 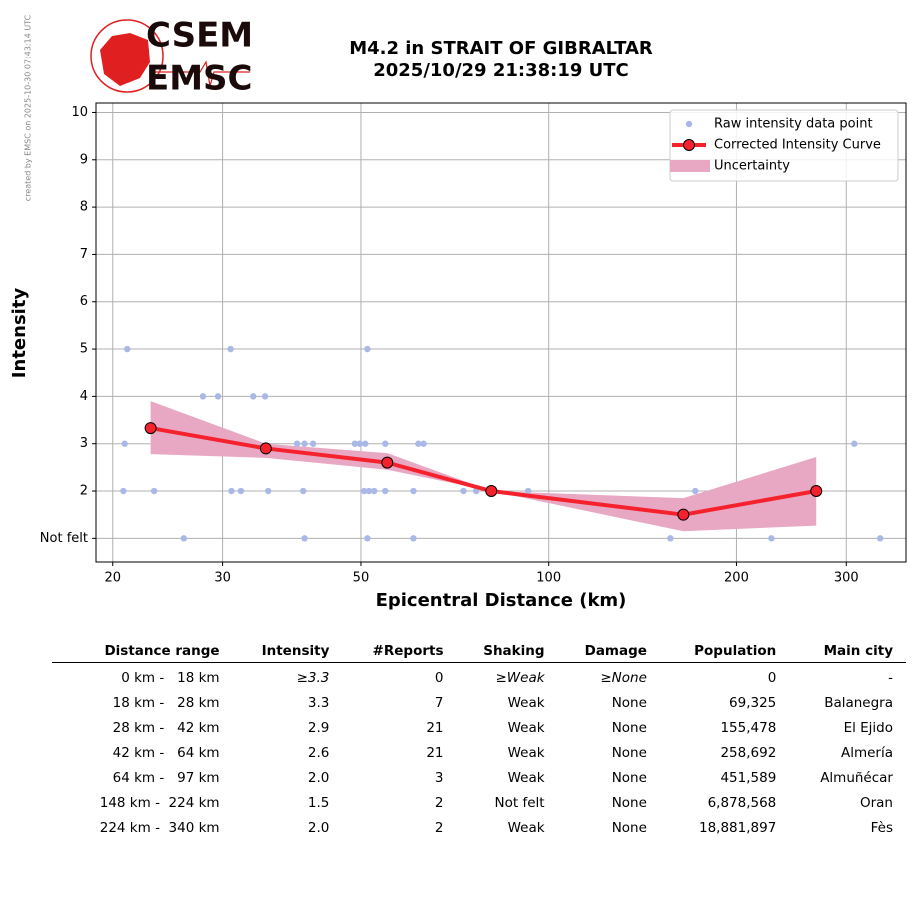 I want to click on x-tick-label: 50, so click(x=361, y=578).